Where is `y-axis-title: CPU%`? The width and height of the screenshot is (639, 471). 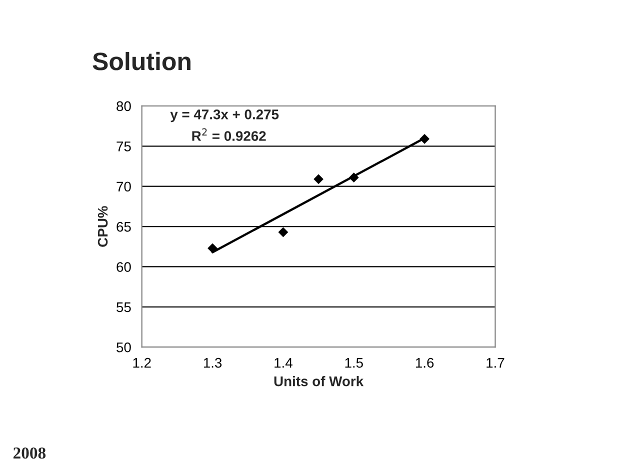
y-axis-title: CPU% is located at coordinates (103, 226).